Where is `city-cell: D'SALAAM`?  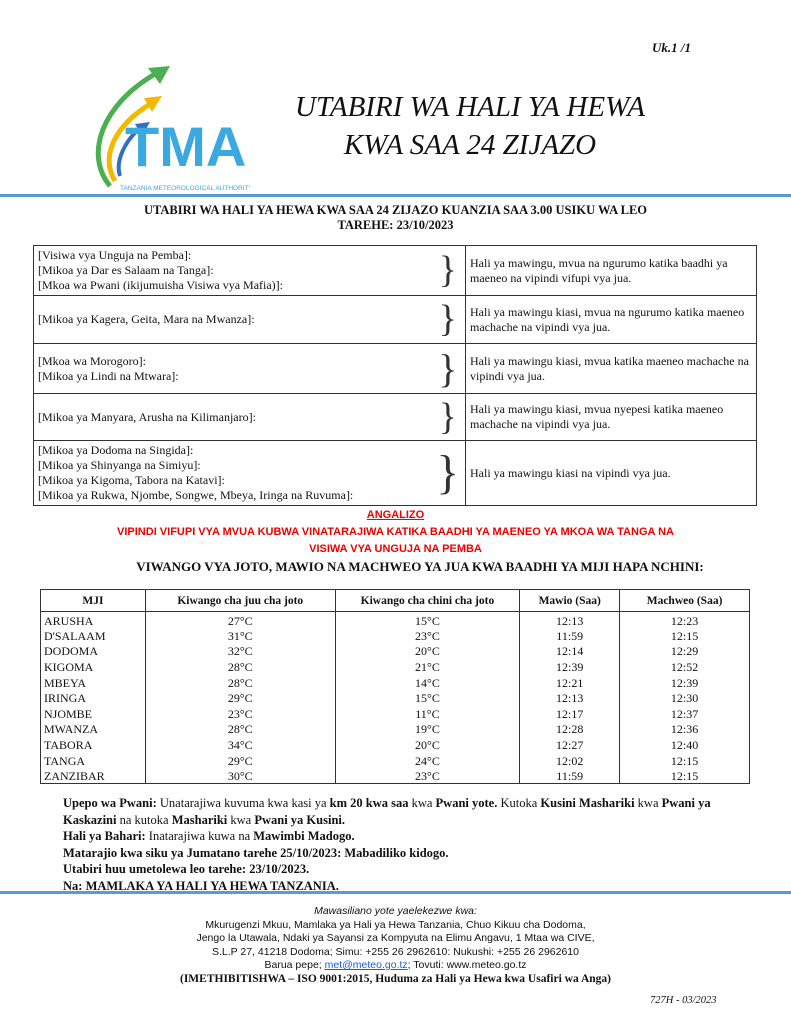
city-cell: D'SALAAM is located at coordinates (93, 636).